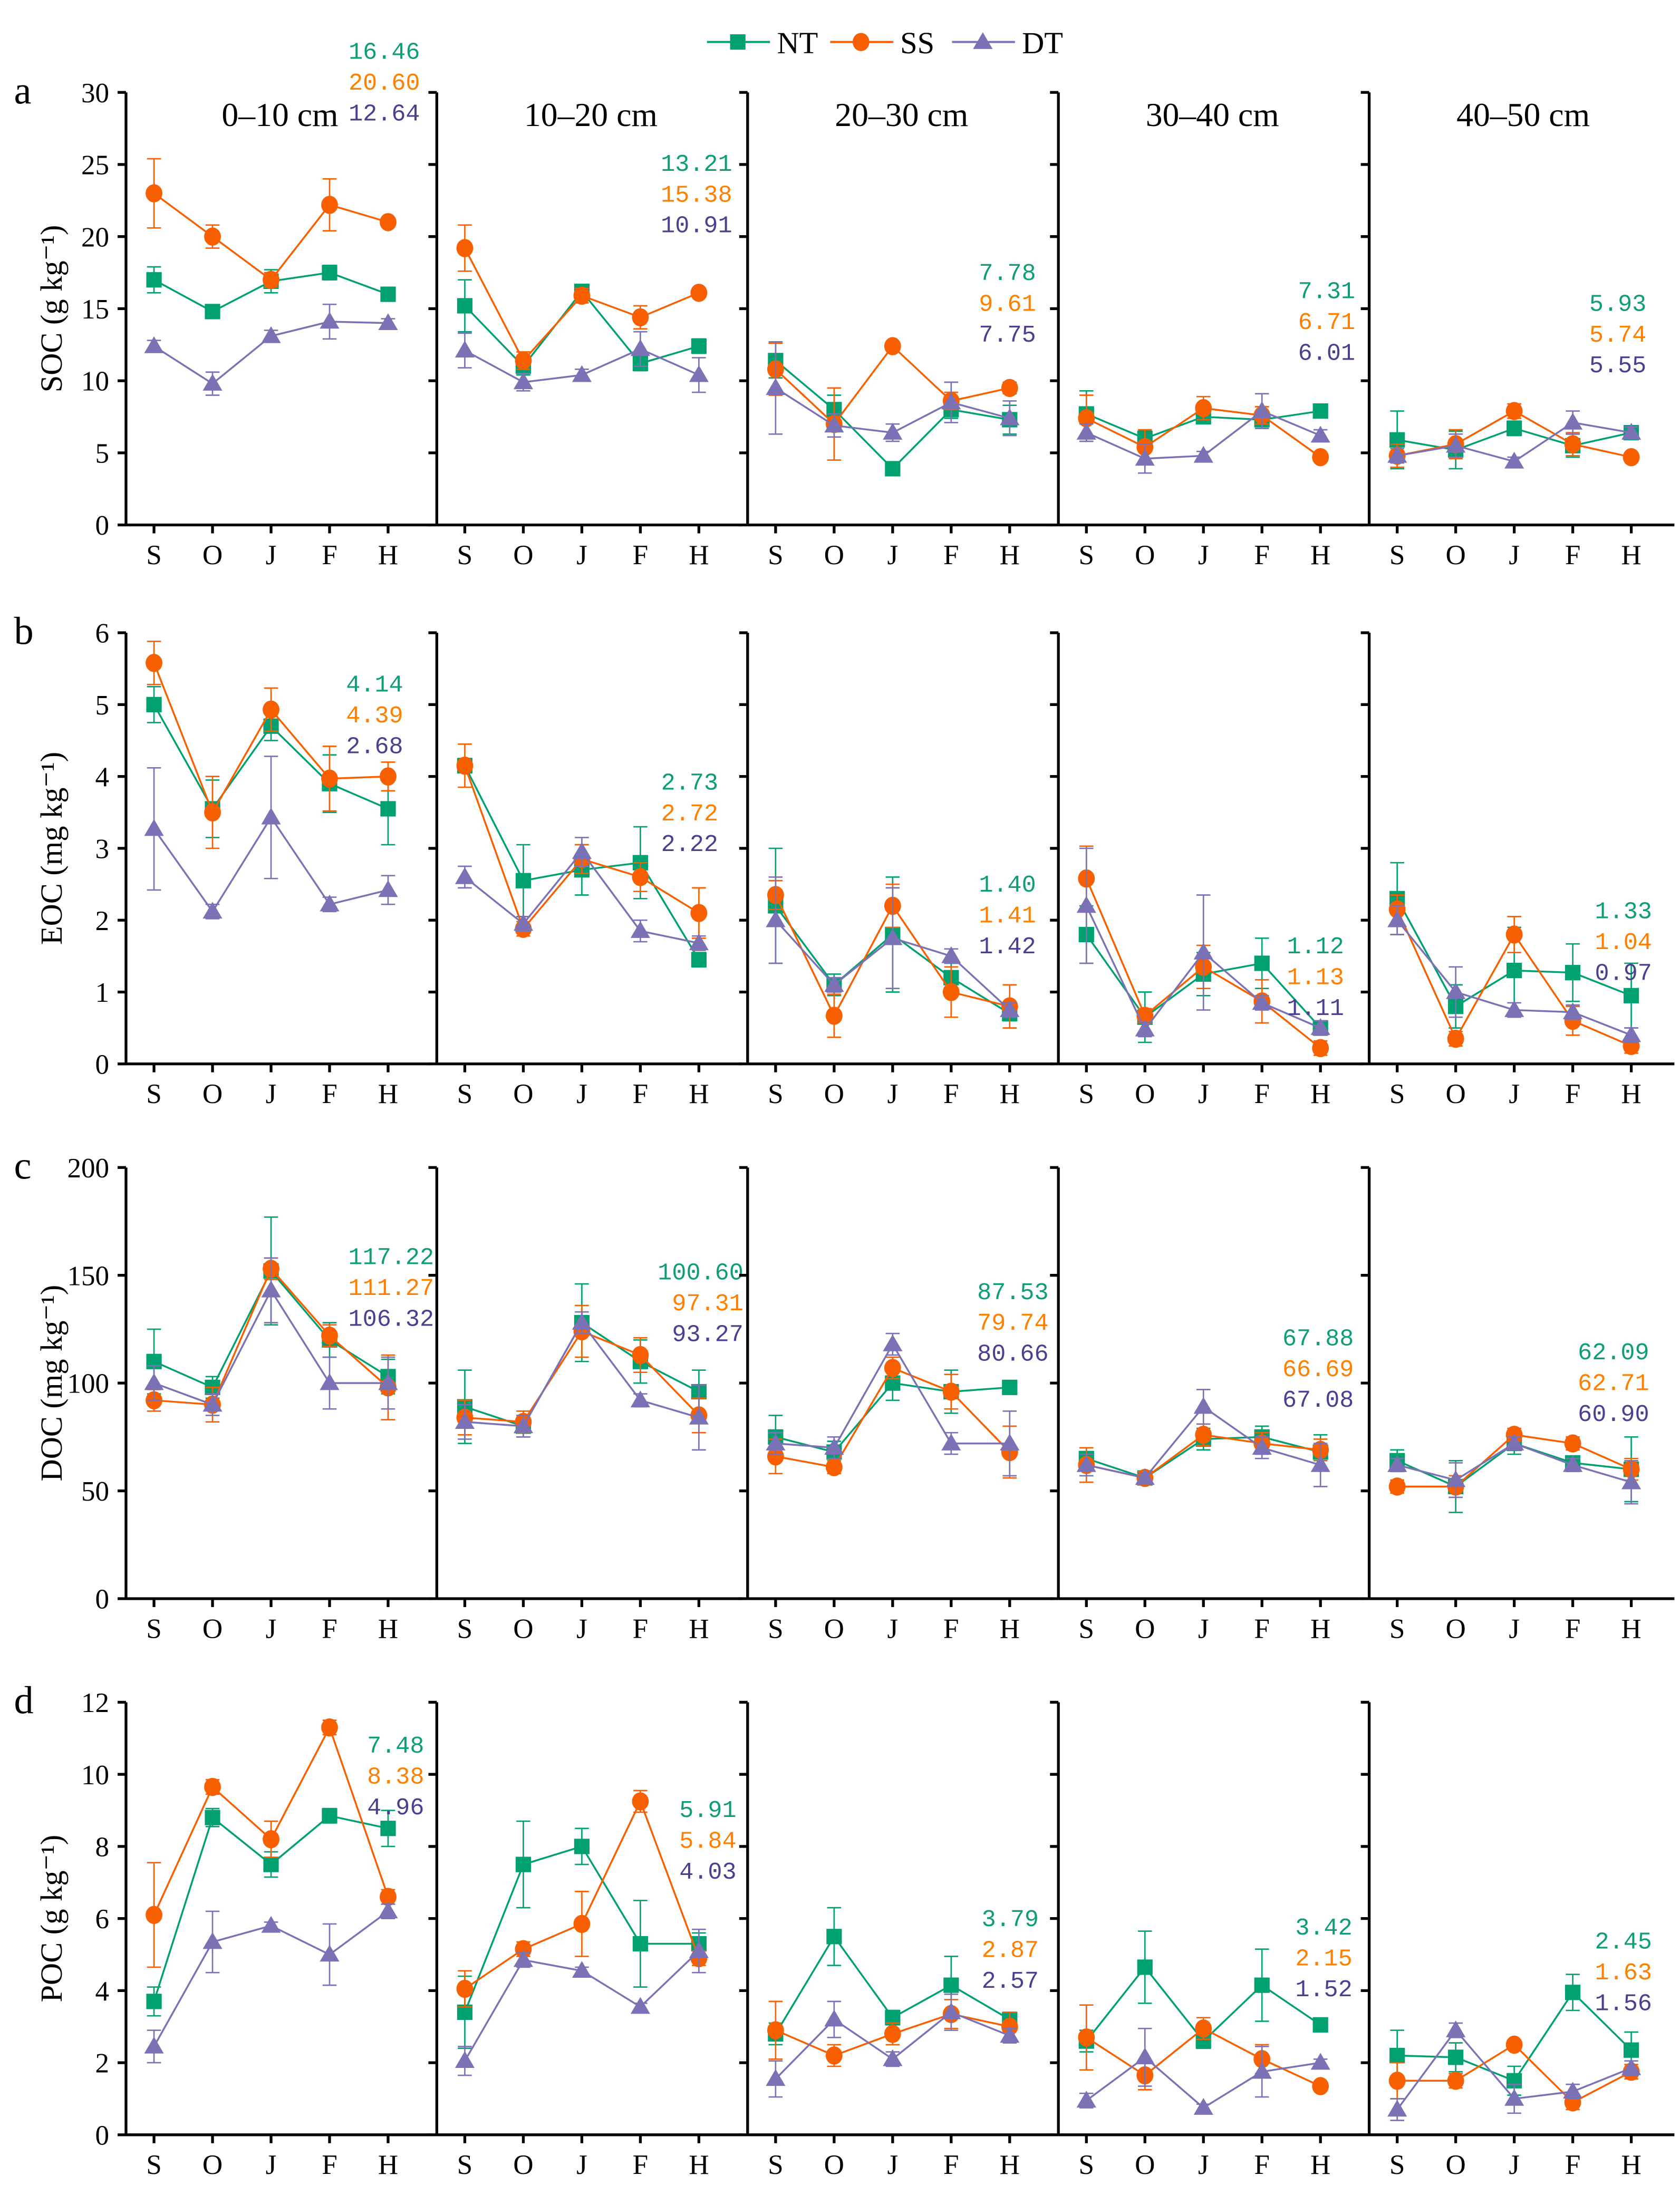 This screenshot has height=2195, width=1680. I want to click on mean-annotation-ss: 1.63, so click(1623, 1973).